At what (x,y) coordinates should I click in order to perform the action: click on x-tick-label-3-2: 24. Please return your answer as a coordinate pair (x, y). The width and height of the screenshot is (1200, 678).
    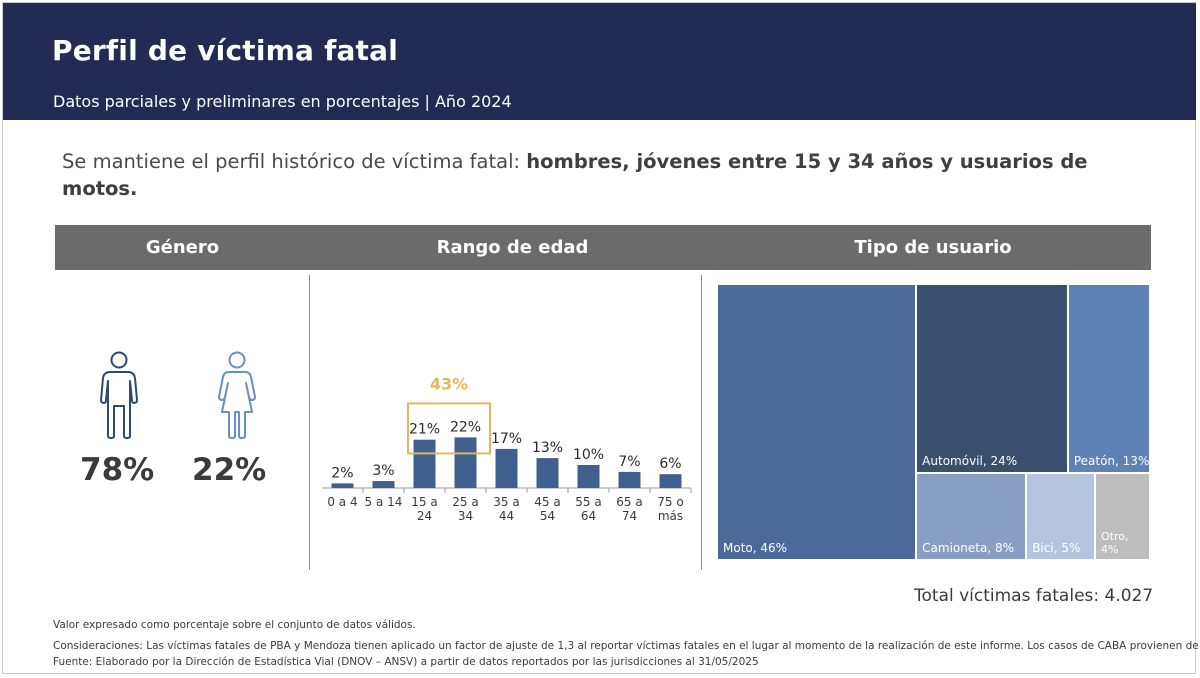
    Looking at the image, I should click on (424, 516).